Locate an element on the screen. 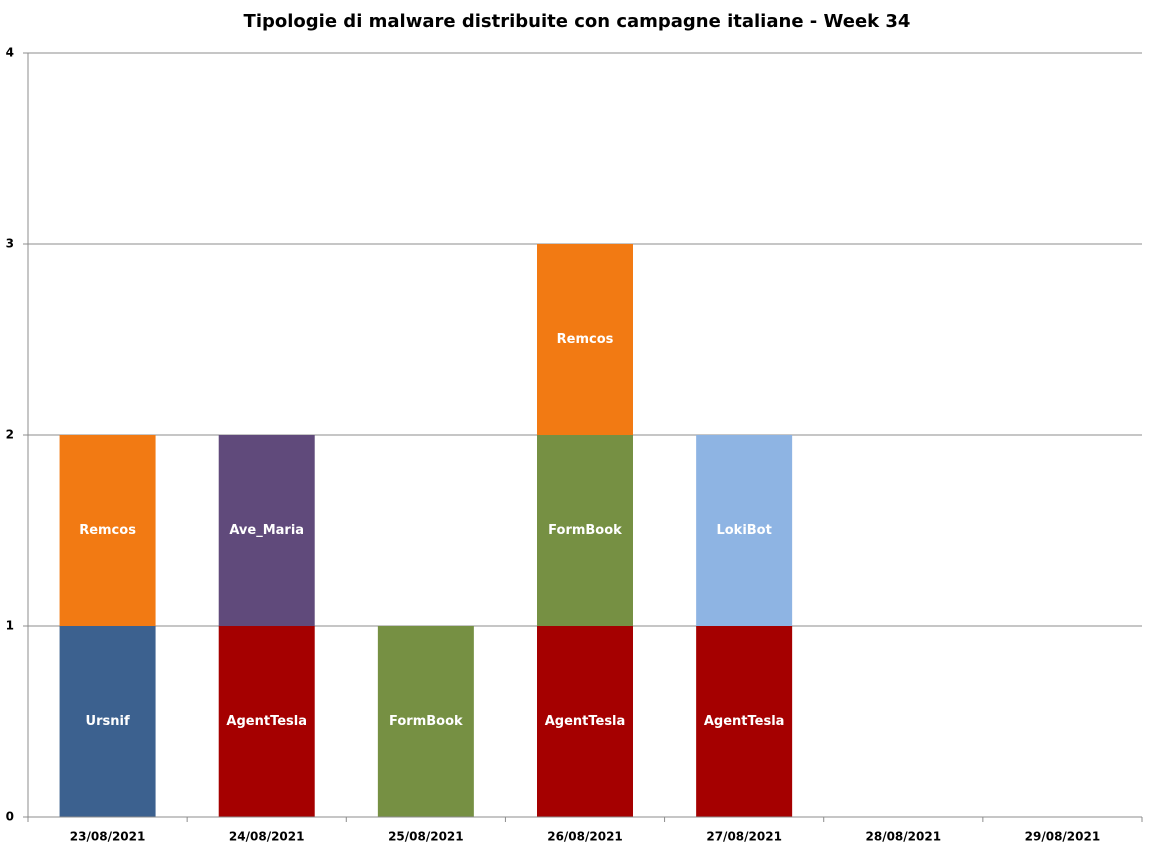 The height and width of the screenshot is (852, 1150). x-tick-label: 29/08/2021 is located at coordinates (1063, 837).